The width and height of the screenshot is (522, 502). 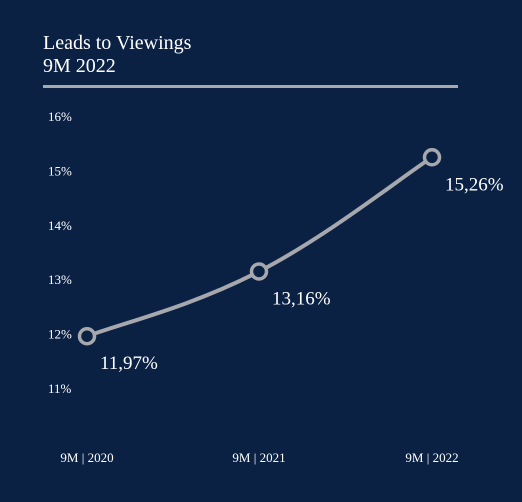 I want to click on x-axis-ticks: 9M | 2020 9M | 2021 9M | 2022, so click(x=259, y=457).